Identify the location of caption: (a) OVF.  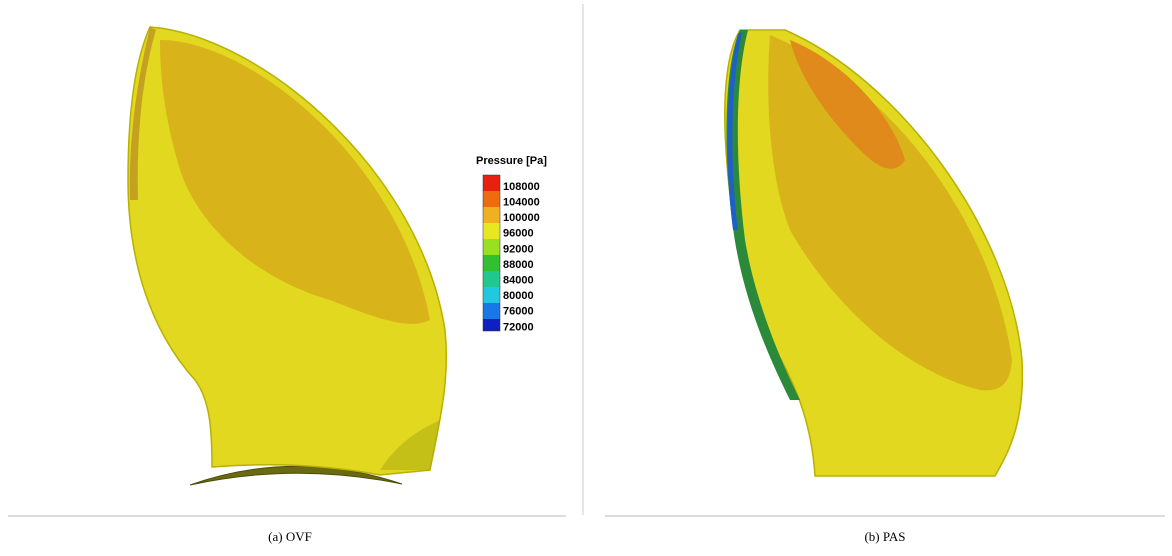
(290, 536).